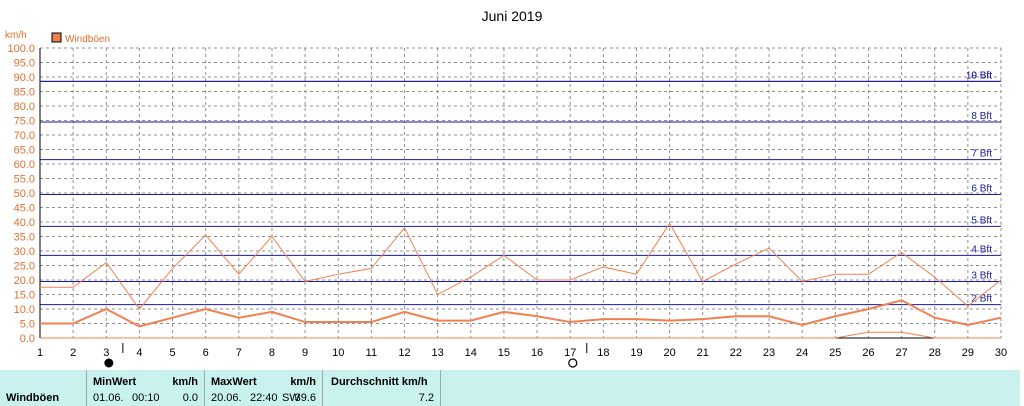 This screenshot has width=1024, height=406. What do you see at coordinates (981, 188) in the screenshot?
I see `beaufort-label: 6 Bft` at bounding box center [981, 188].